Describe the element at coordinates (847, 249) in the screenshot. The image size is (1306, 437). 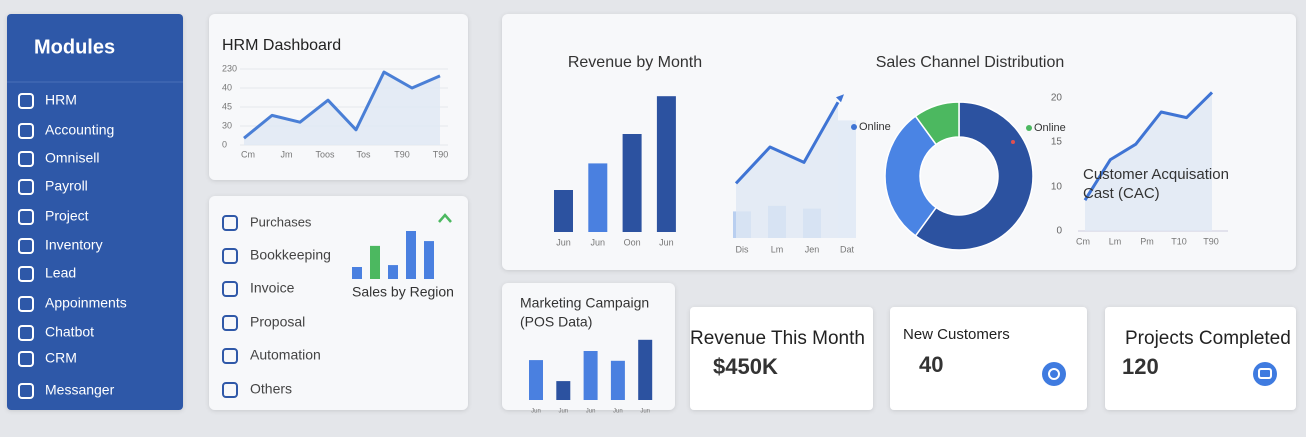
I see `x-tick-label: Dat` at that location.